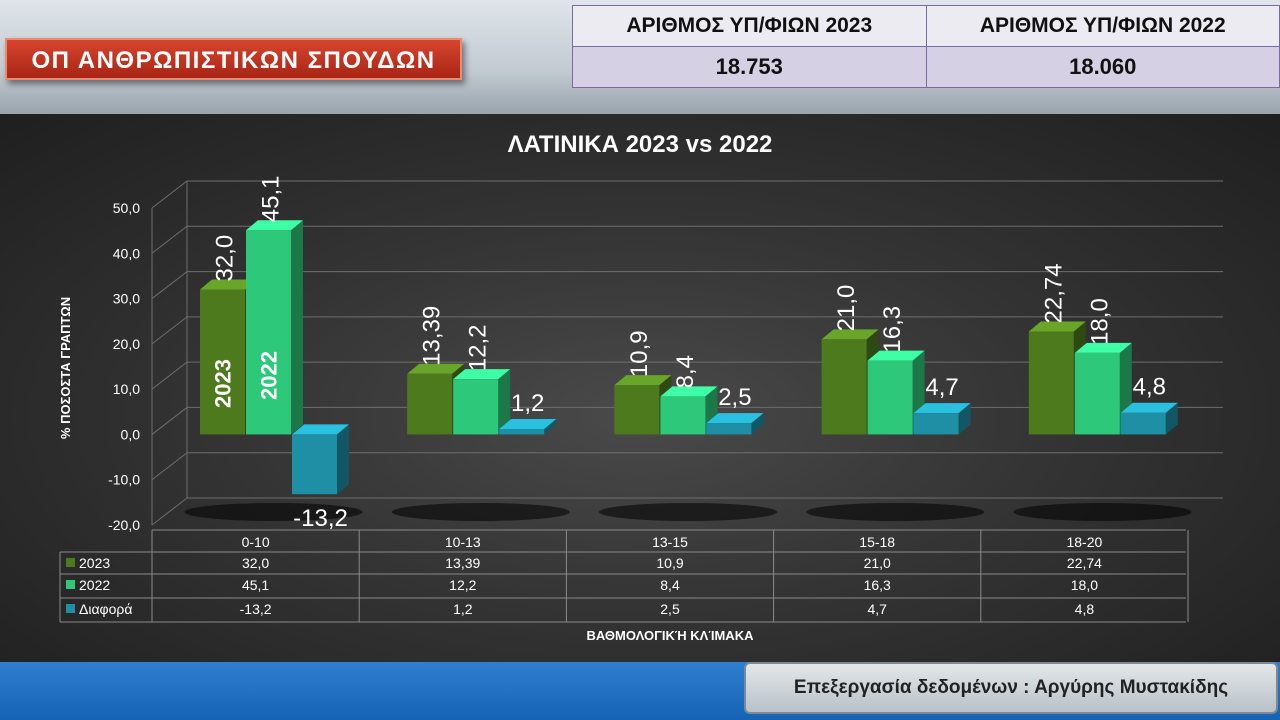 Image resolution: width=1280 pixels, height=720 pixels. Describe the element at coordinates (343, 459) in the screenshot. I see `bar-side-Διαφορά-0-10` at that location.